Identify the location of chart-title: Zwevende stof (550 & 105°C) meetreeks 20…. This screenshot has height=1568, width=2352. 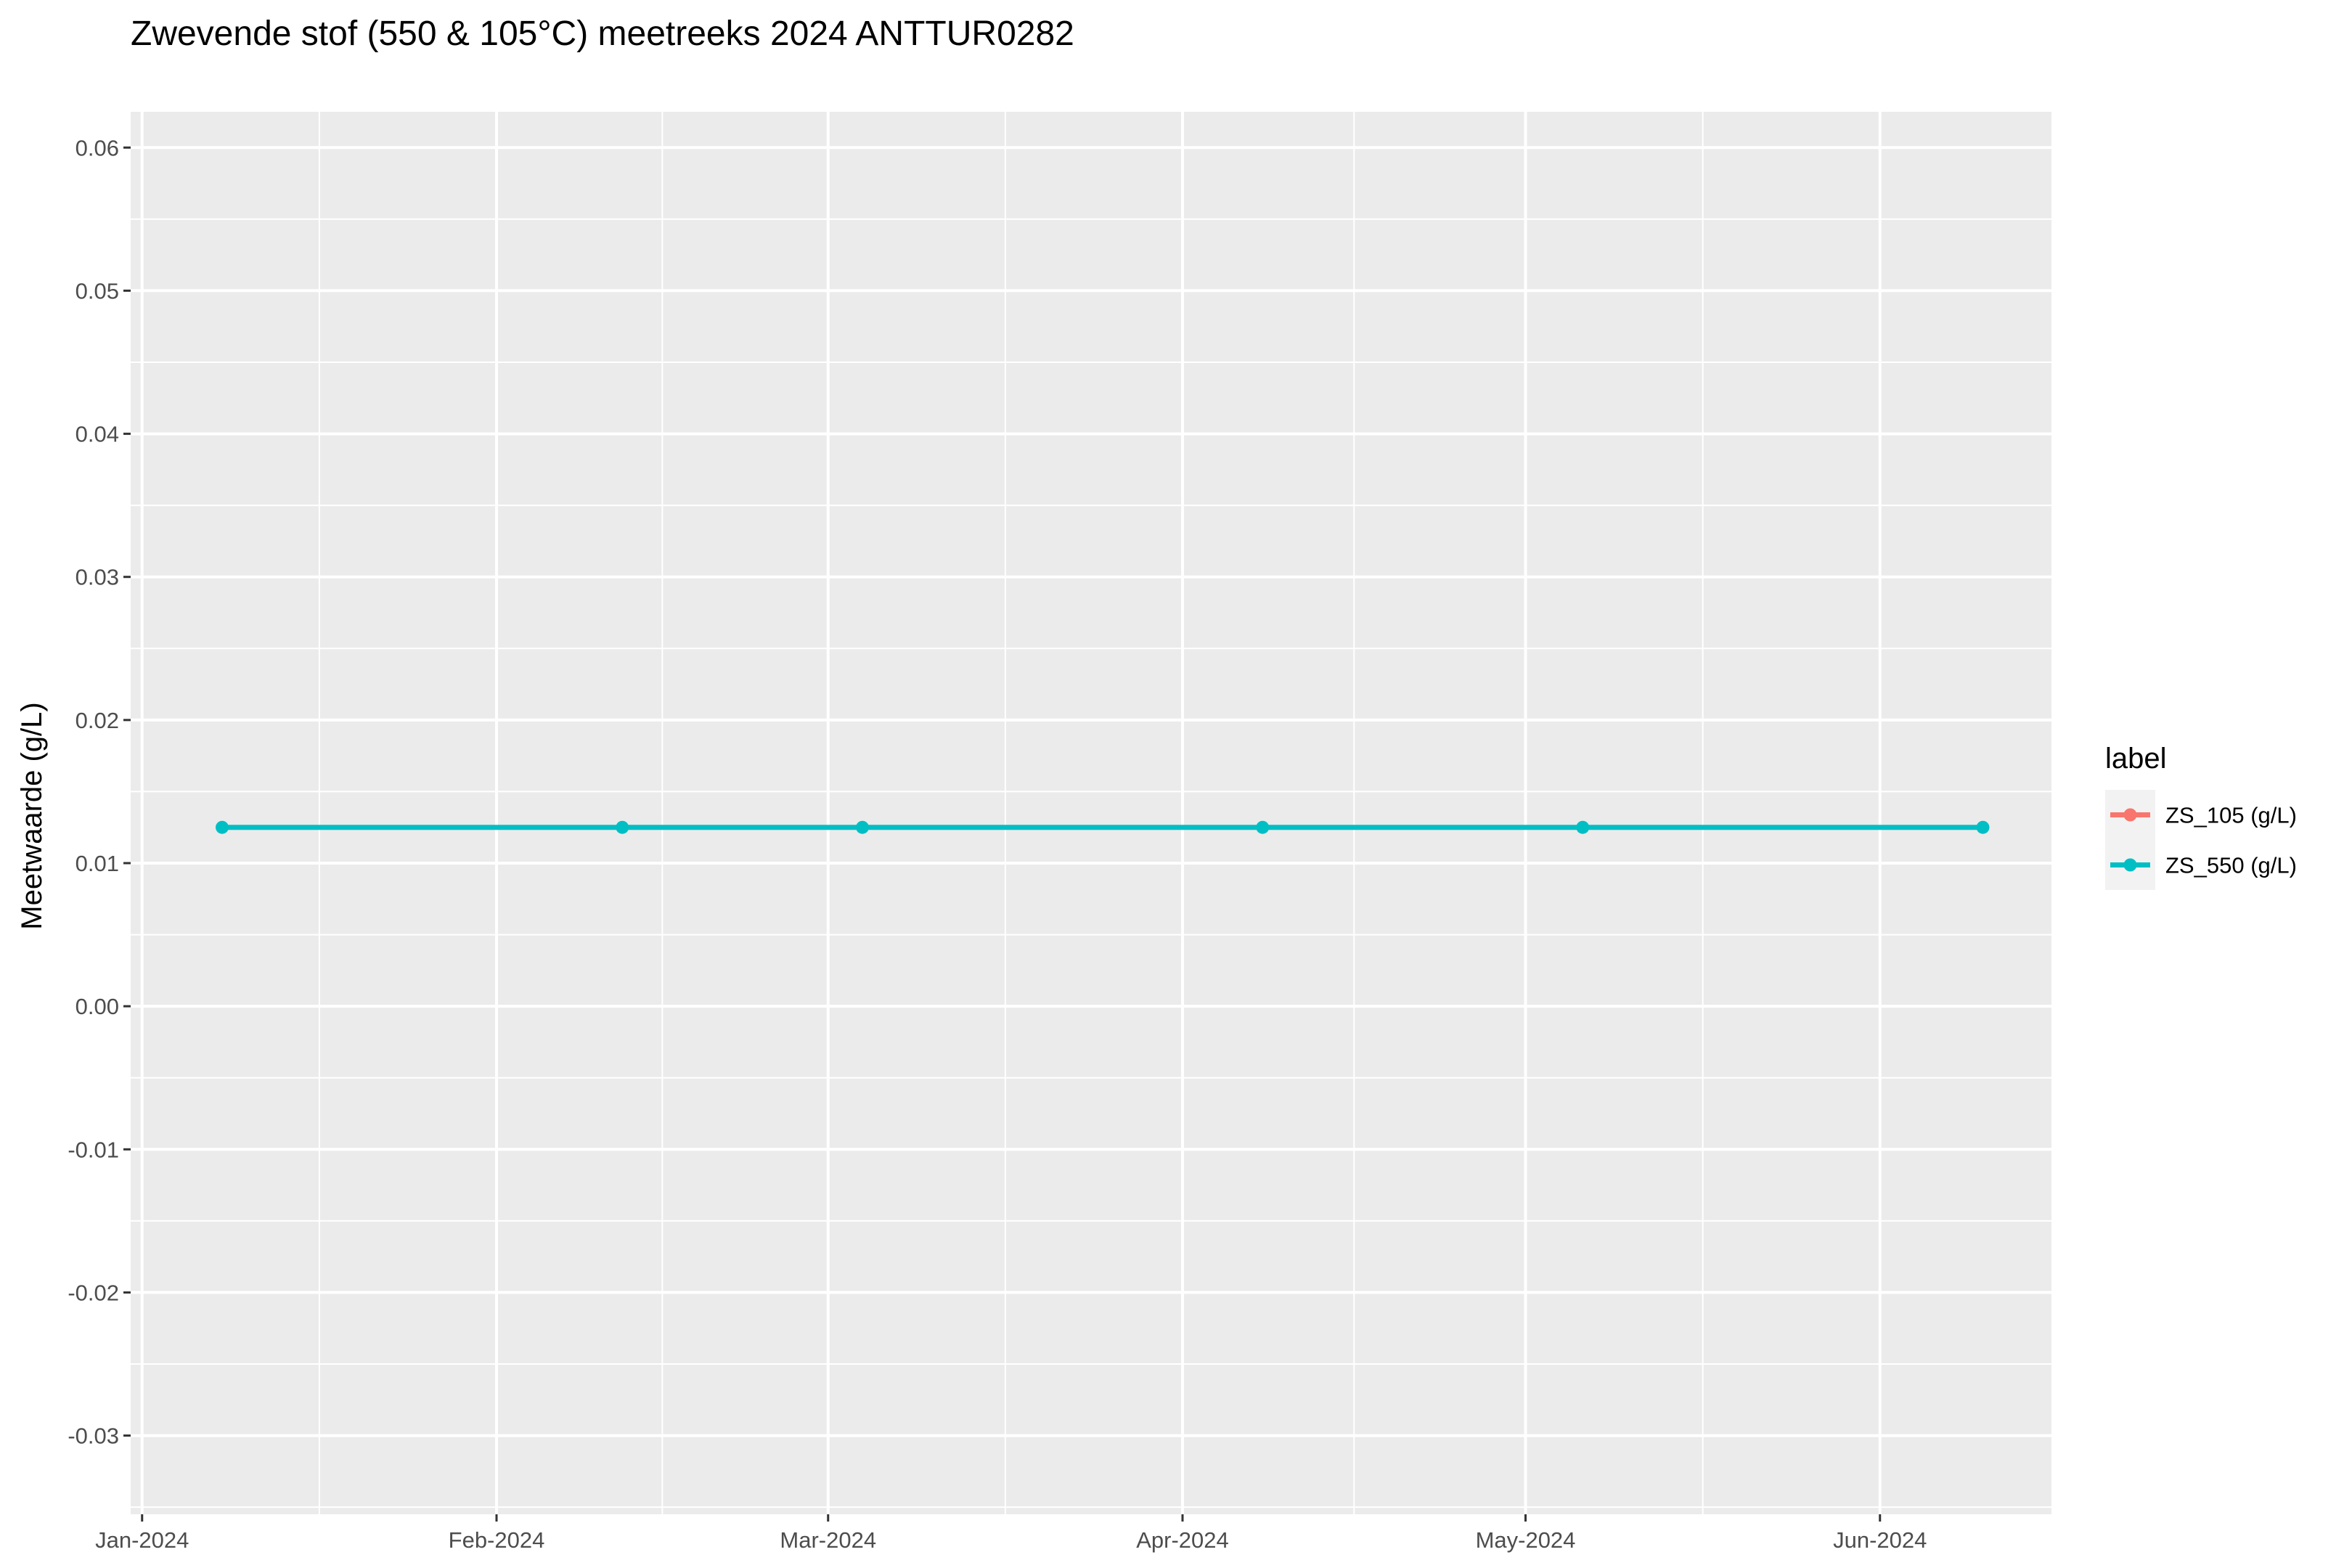
(603, 34).